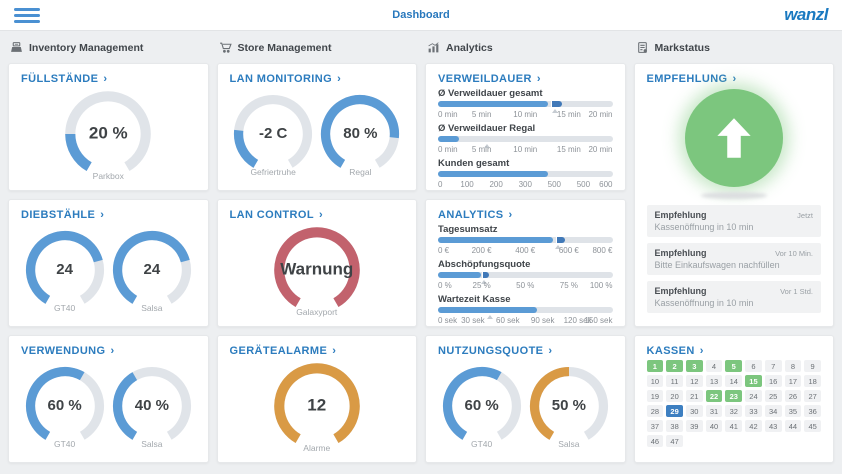  Describe the element at coordinates (108, 176) in the screenshot. I see `gauge-label: Parkbox` at that location.